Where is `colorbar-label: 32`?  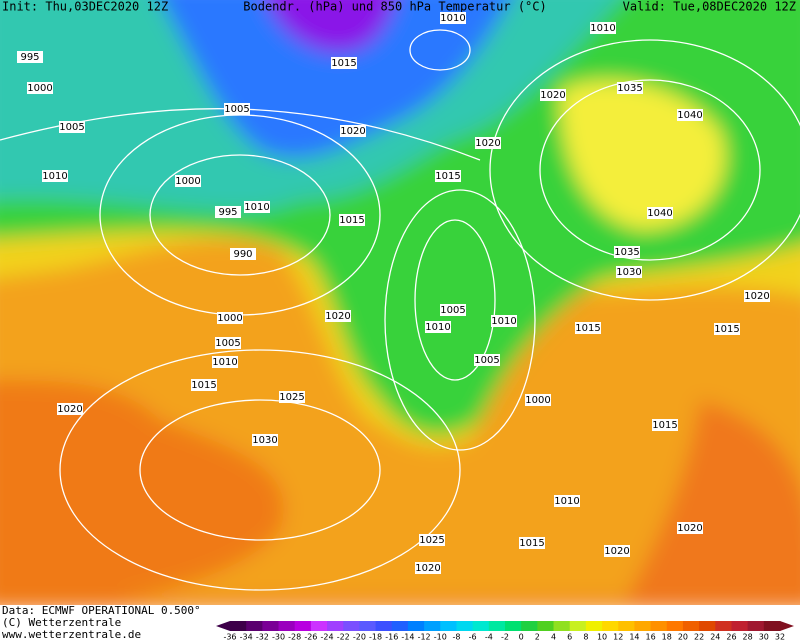
colorbar-label: 32 is located at coordinates (780, 637).